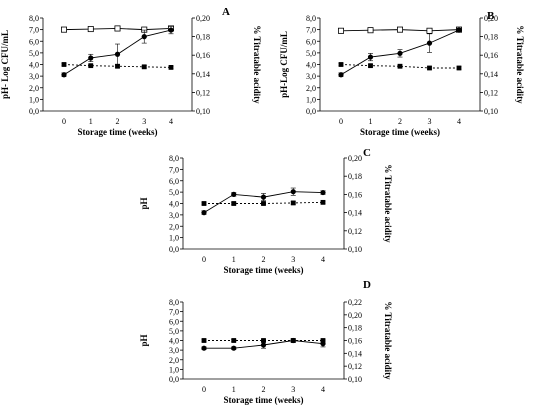  I want to click on right-tick-label: 0,22, so click(355, 302).